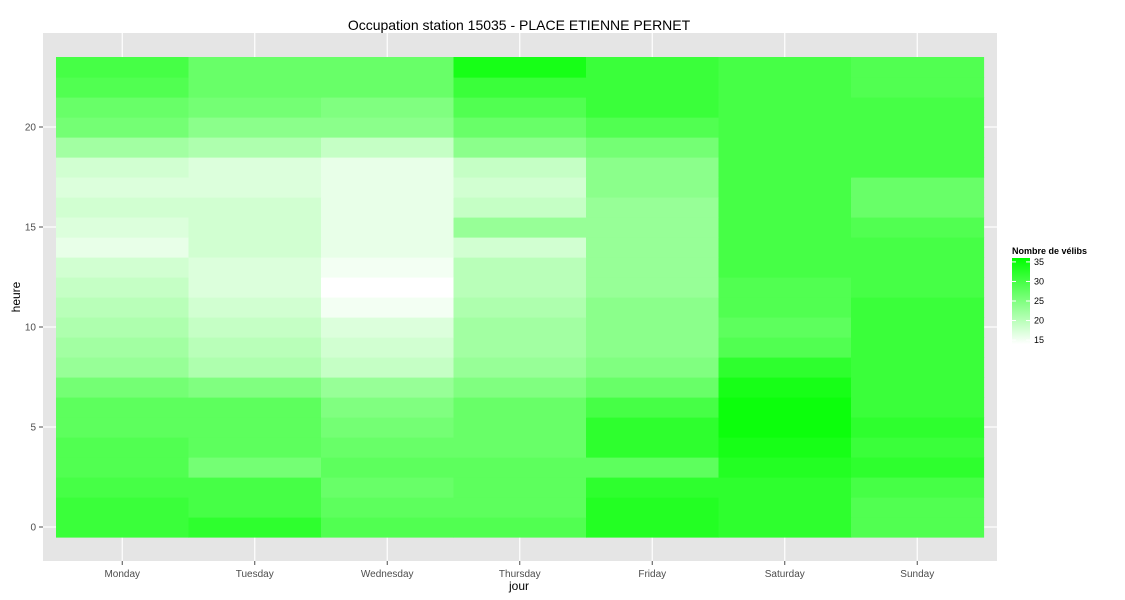 This screenshot has width=1125, height=600. I want to click on x-tick-label: Saturday, so click(785, 574).